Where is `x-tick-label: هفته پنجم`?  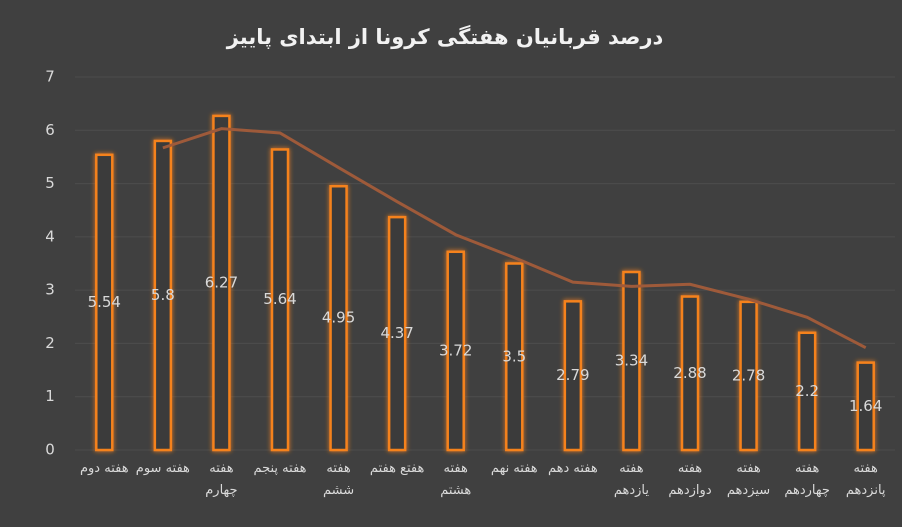
x-tick-label: هفته پنجم is located at coordinates (280, 468).